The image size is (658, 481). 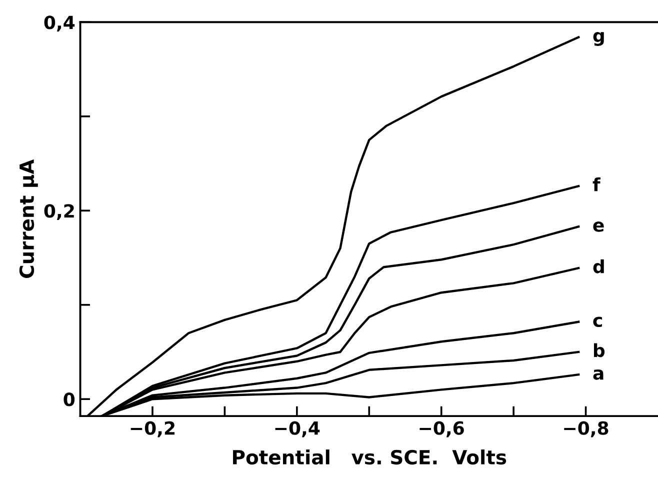 I want to click on x-axis-title: Potential vs. SCE. Volts, so click(x=369, y=457).